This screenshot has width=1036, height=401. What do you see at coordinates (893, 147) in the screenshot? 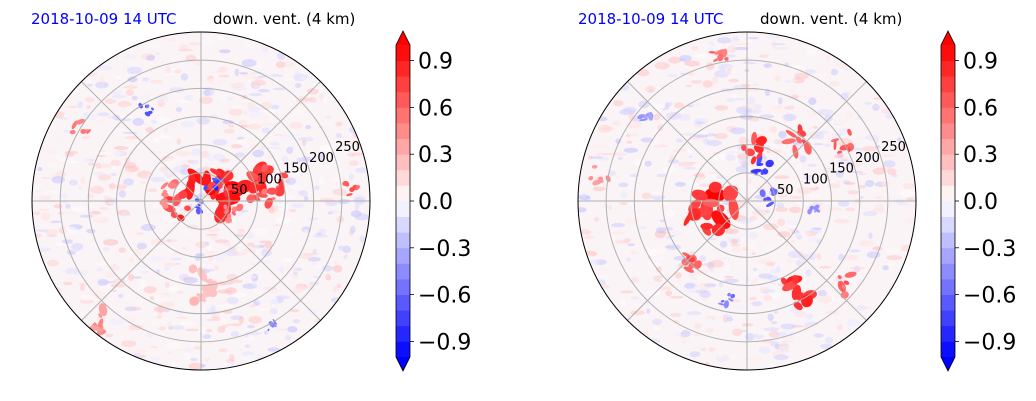
I see `radial-tick-label: 250` at bounding box center [893, 147].